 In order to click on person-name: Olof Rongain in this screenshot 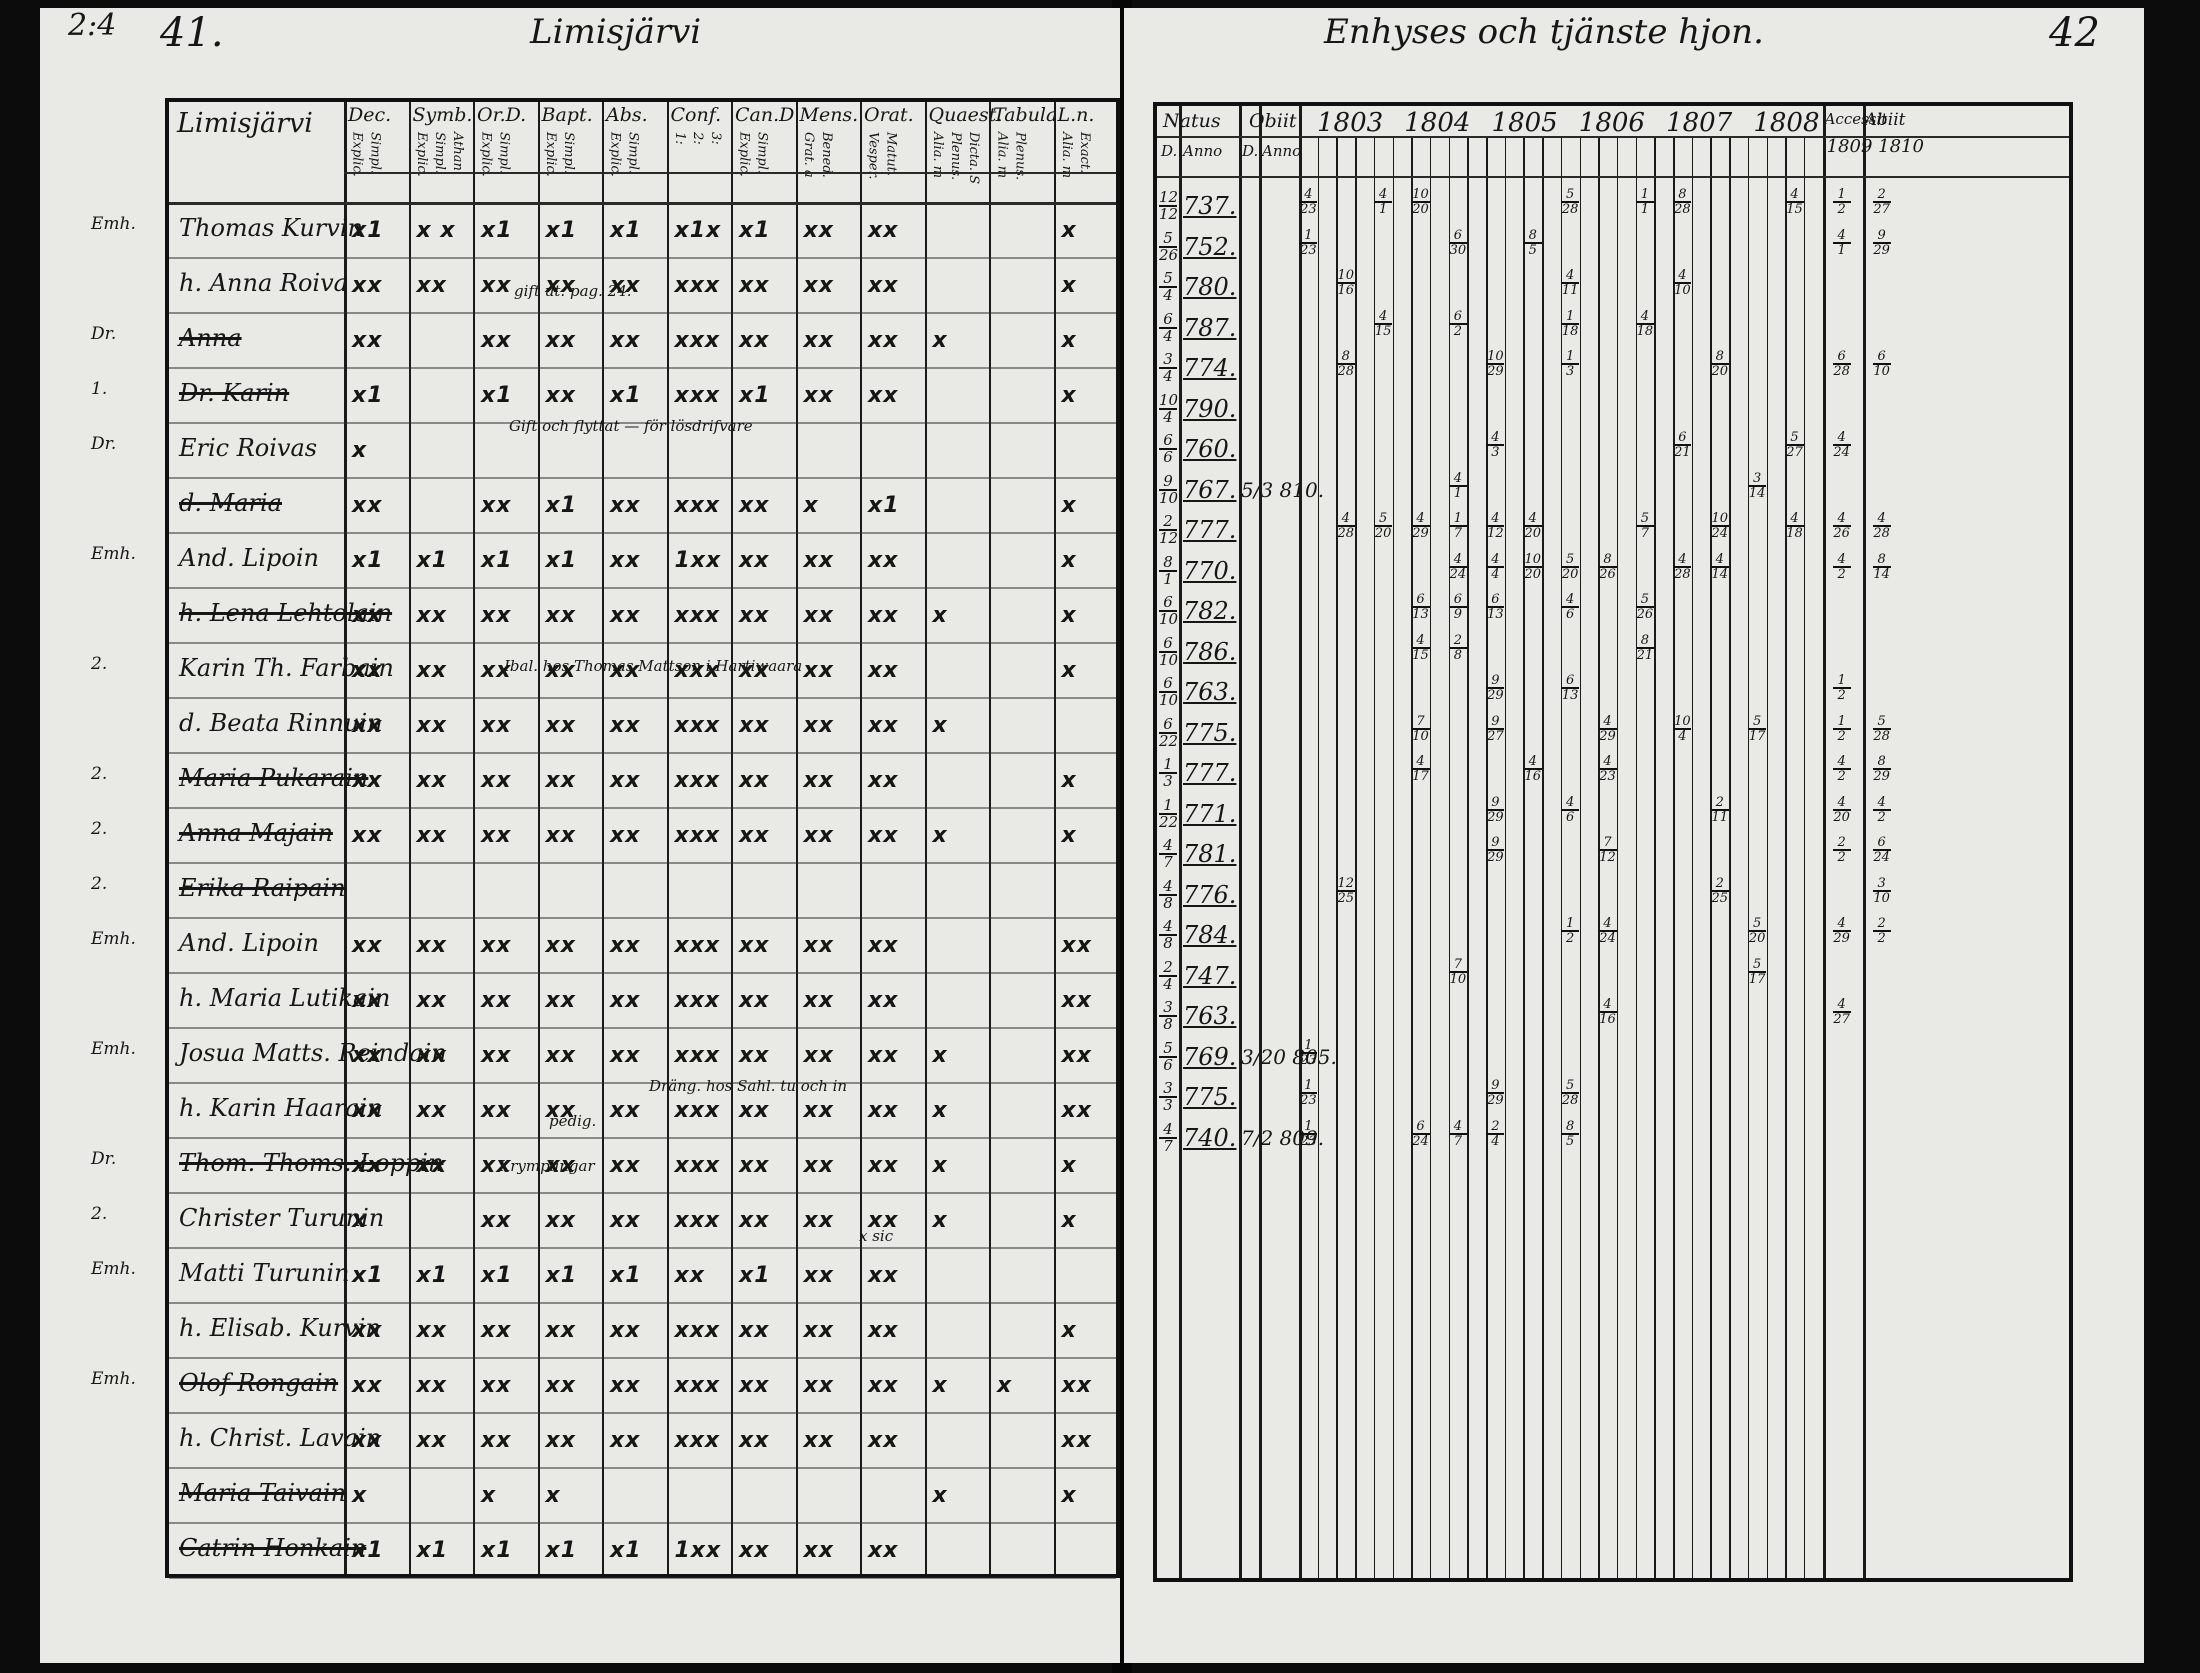, I will do `click(259, 1383)`.